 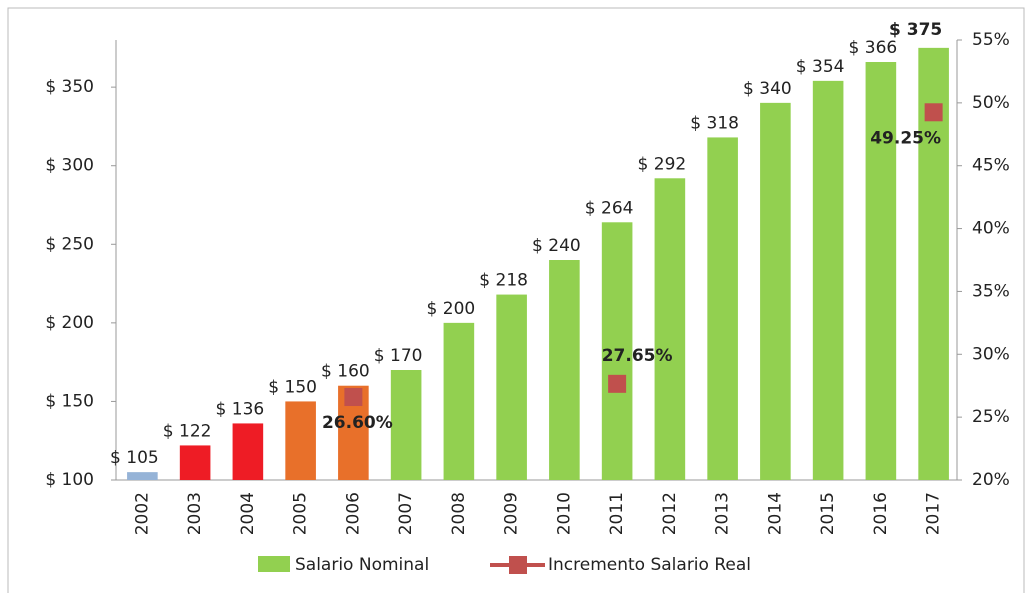 I want to click on legend-marker, so click(x=518, y=565).